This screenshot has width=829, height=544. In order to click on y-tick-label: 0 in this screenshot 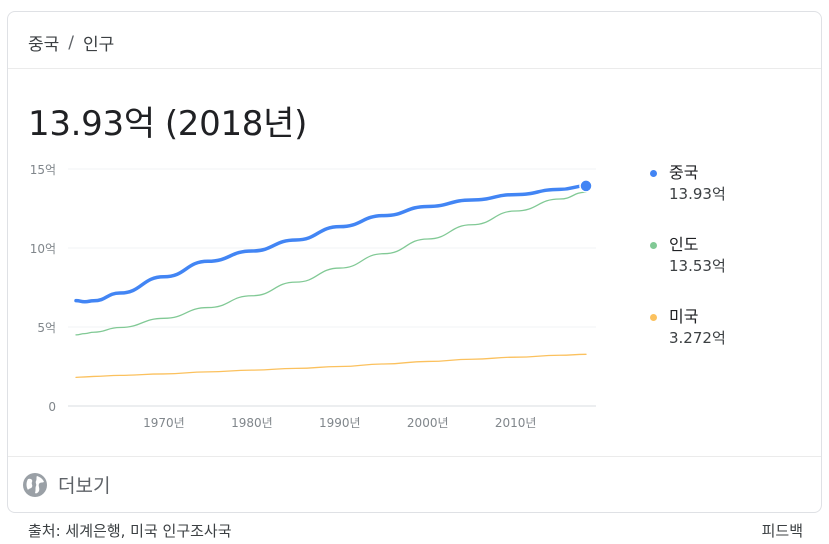, I will do `click(52, 407)`.